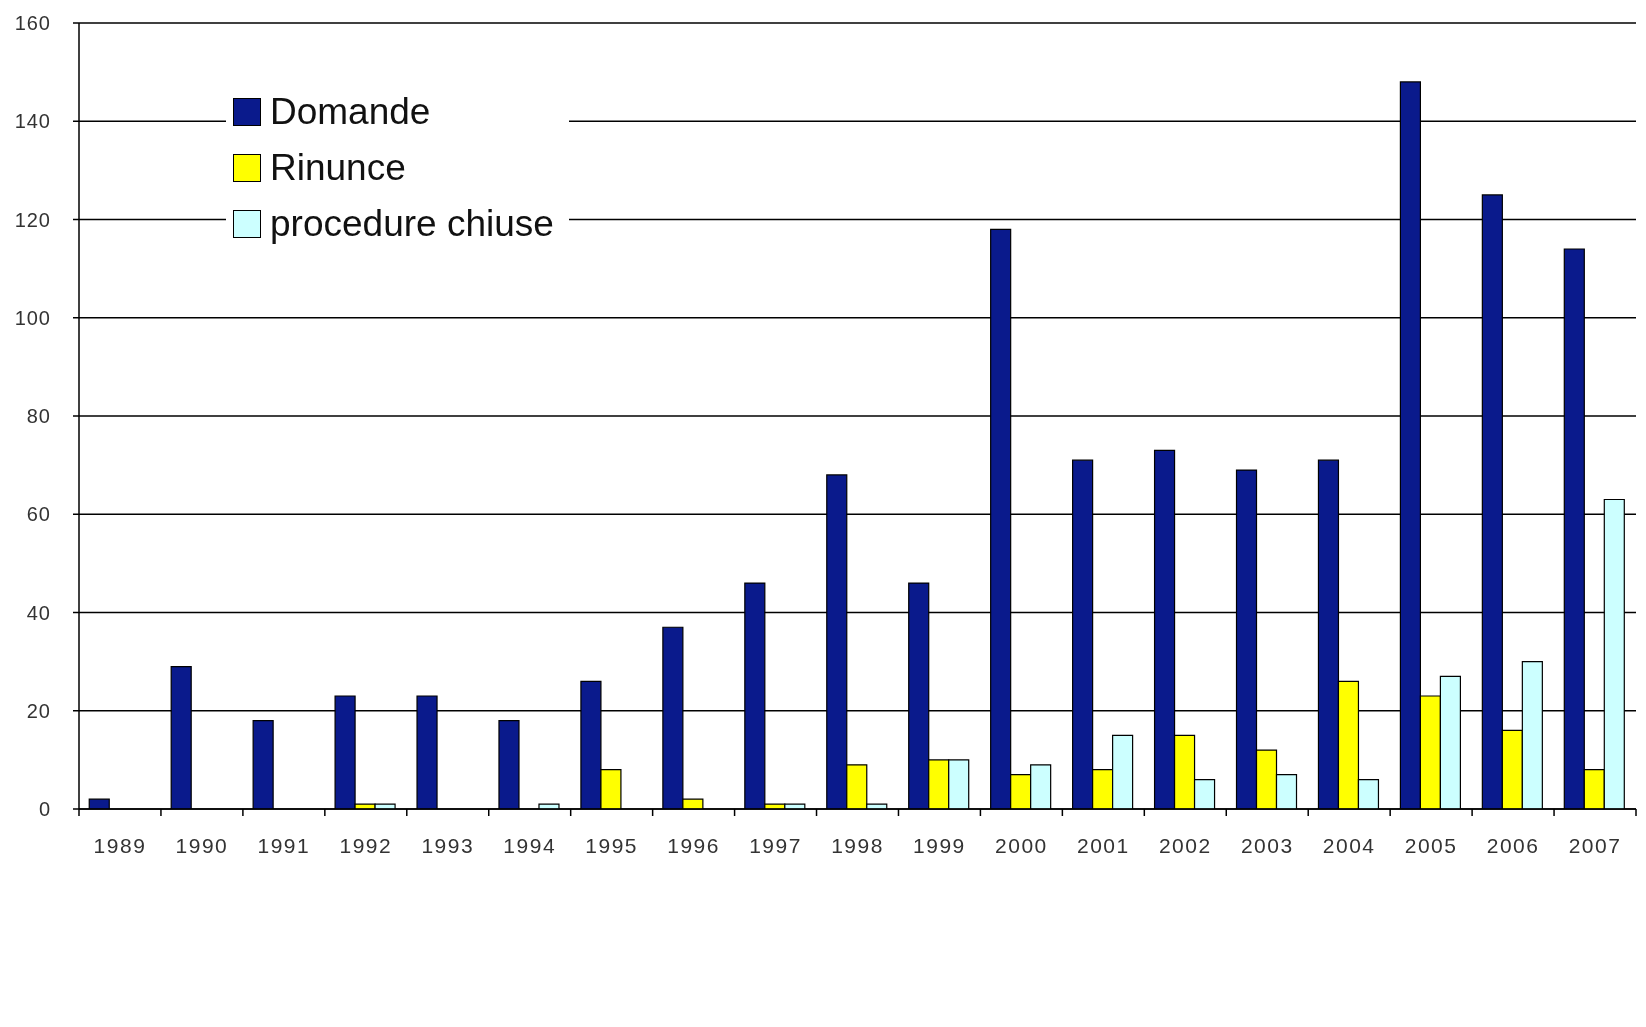 This screenshot has width=1646, height=1027. What do you see at coordinates (38, 710) in the screenshot?
I see `y-tick-label: 20` at bounding box center [38, 710].